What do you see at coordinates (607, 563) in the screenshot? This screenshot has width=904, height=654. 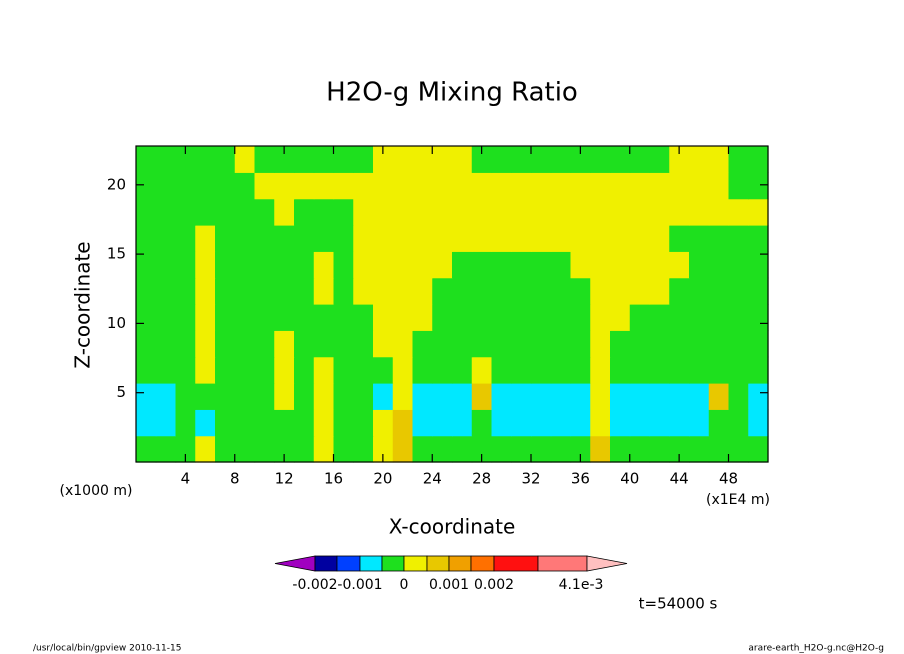 I see `colorbar-high` at bounding box center [607, 563].